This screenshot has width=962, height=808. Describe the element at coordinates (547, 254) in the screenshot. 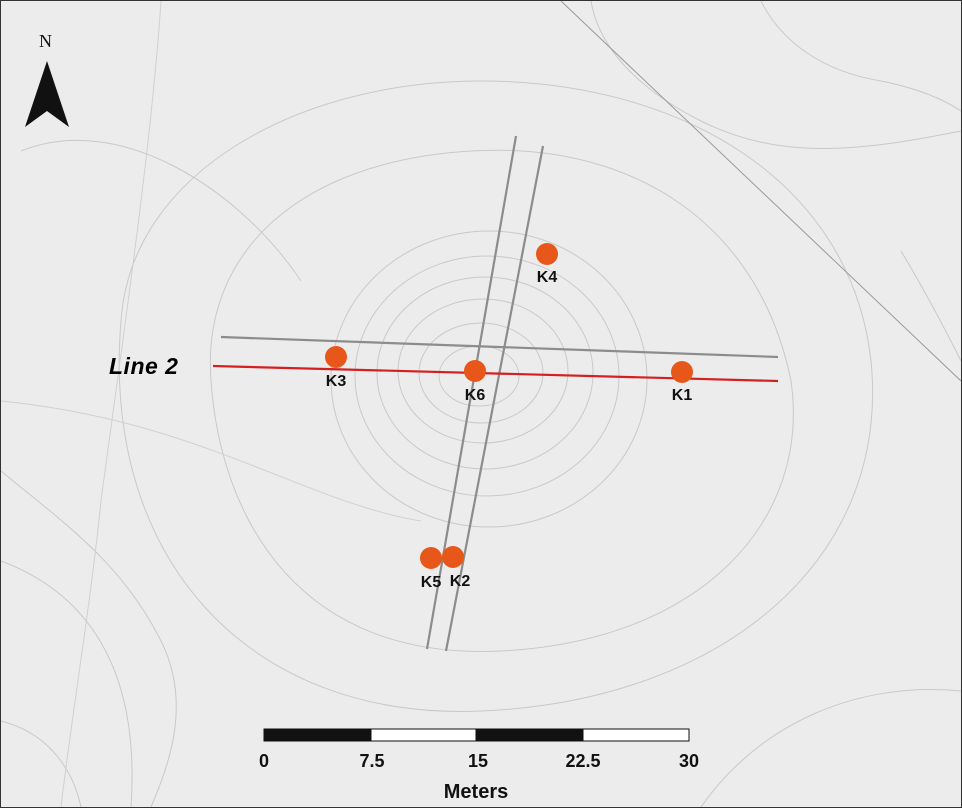

I see `point-k4` at that location.